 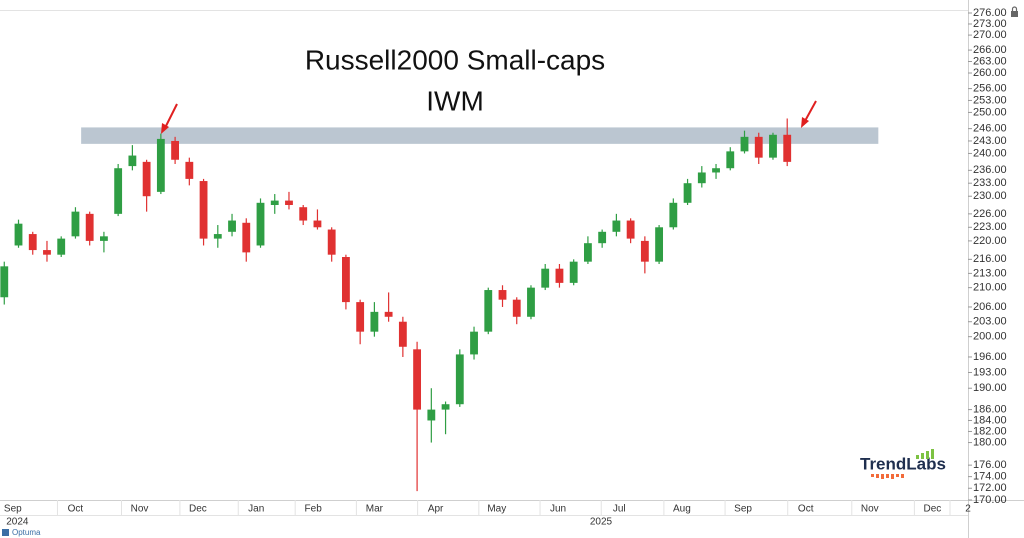 What do you see at coordinates (990, 465) in the screenshot?
I see `y-tick-label: 176.00` at bounding box center [990, 465].